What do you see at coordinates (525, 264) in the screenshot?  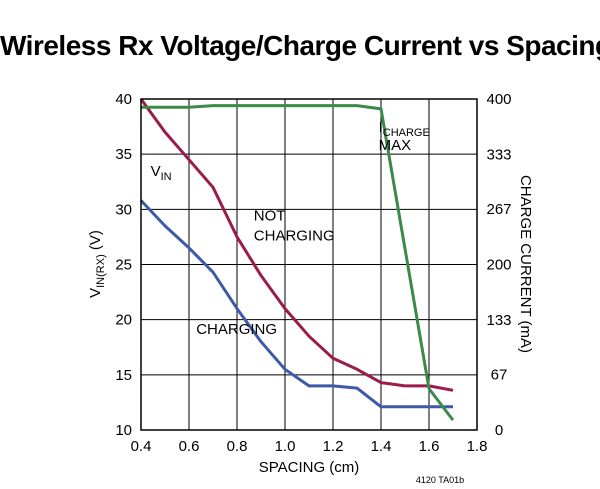 I see `y2-axis-label: CHARGE CURRENT (mA)` at bounding box center [525, 264].